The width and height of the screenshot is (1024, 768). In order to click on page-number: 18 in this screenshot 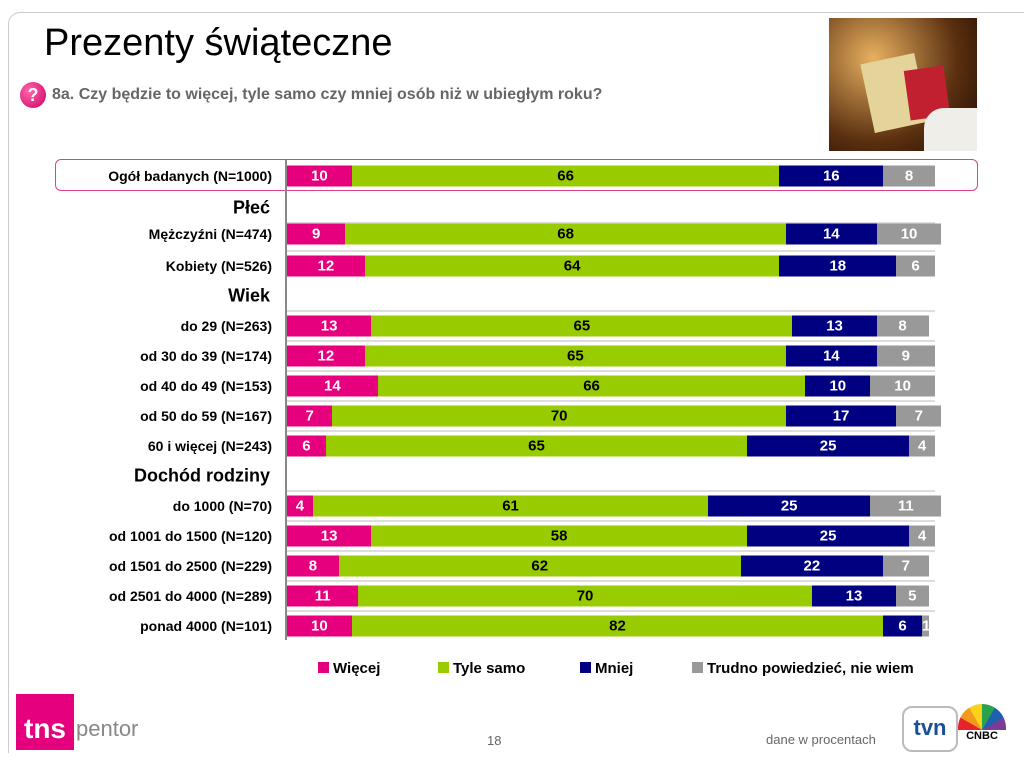, I will do `click(494, 740)`.